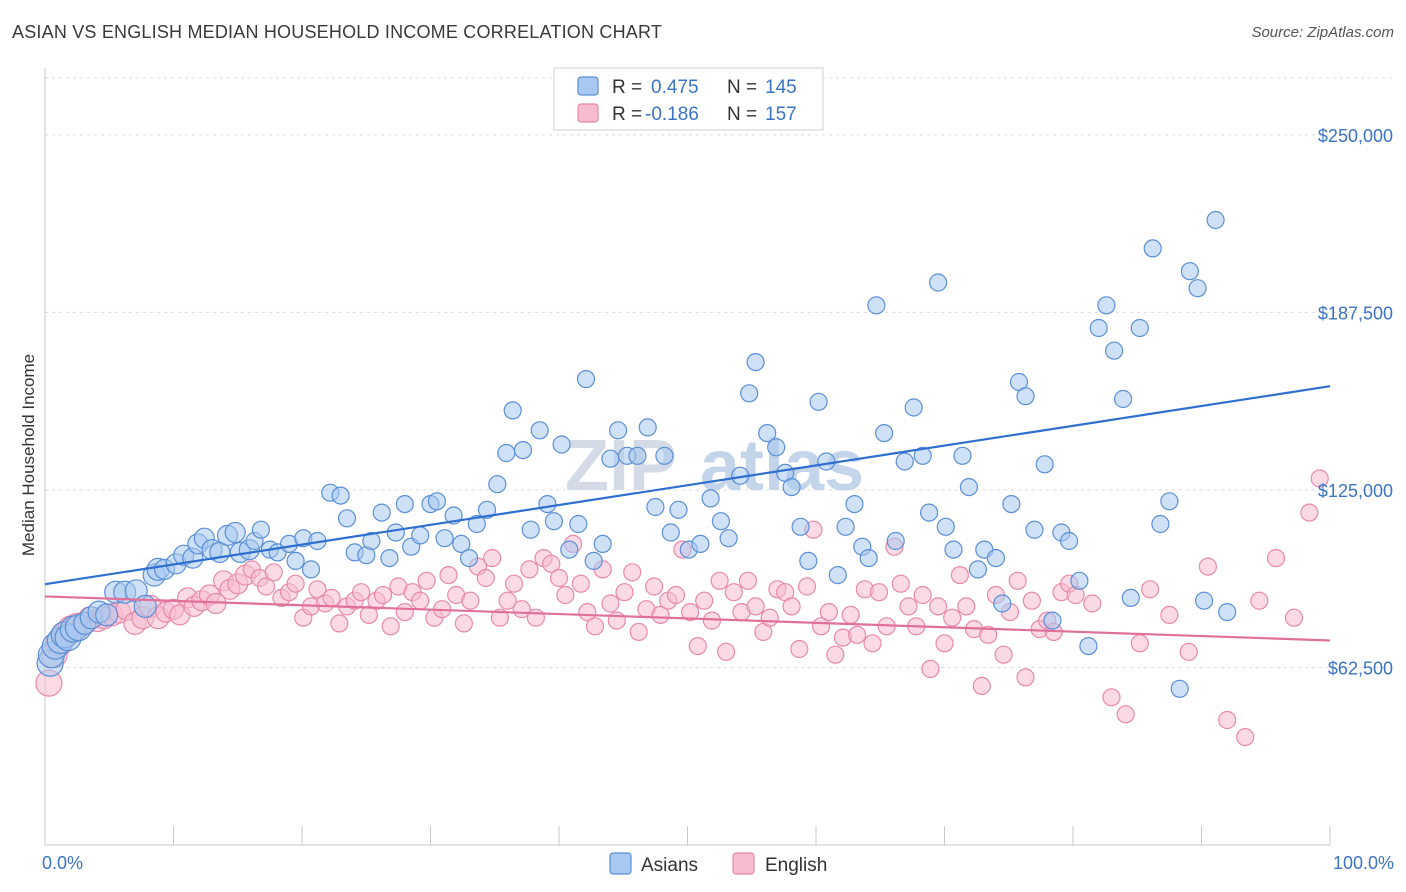  Describe the element at coordinates (688, 99) in the screenshot. I see `stats-legend-box` at that location.